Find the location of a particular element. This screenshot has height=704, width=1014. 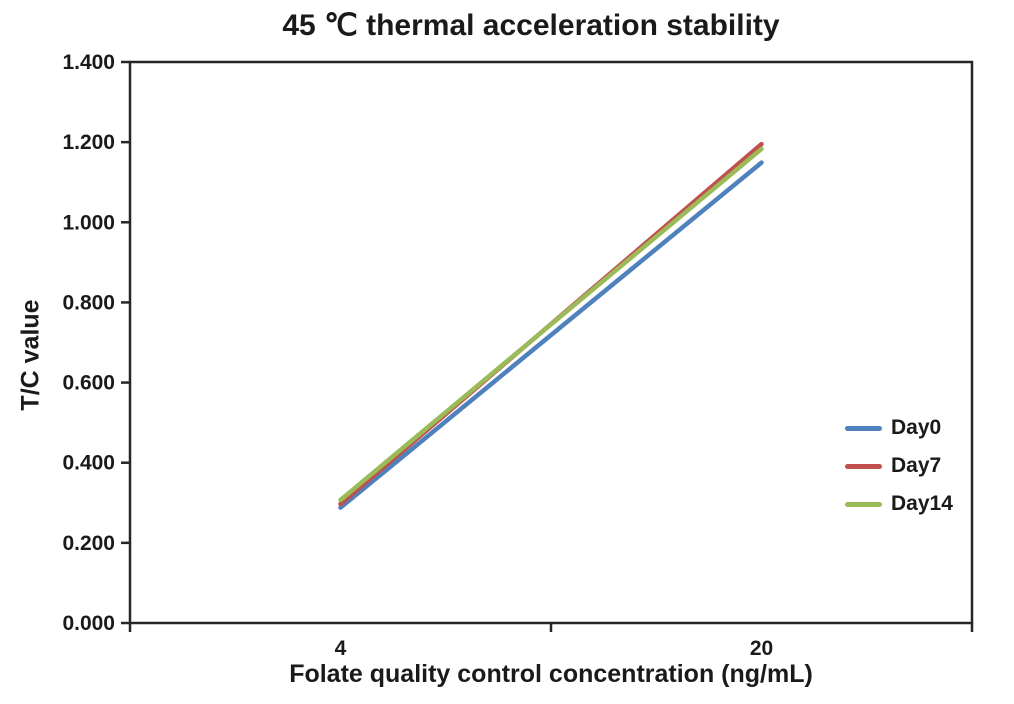

legend-label-day14: Day14 is located at coordinates (922, 503).